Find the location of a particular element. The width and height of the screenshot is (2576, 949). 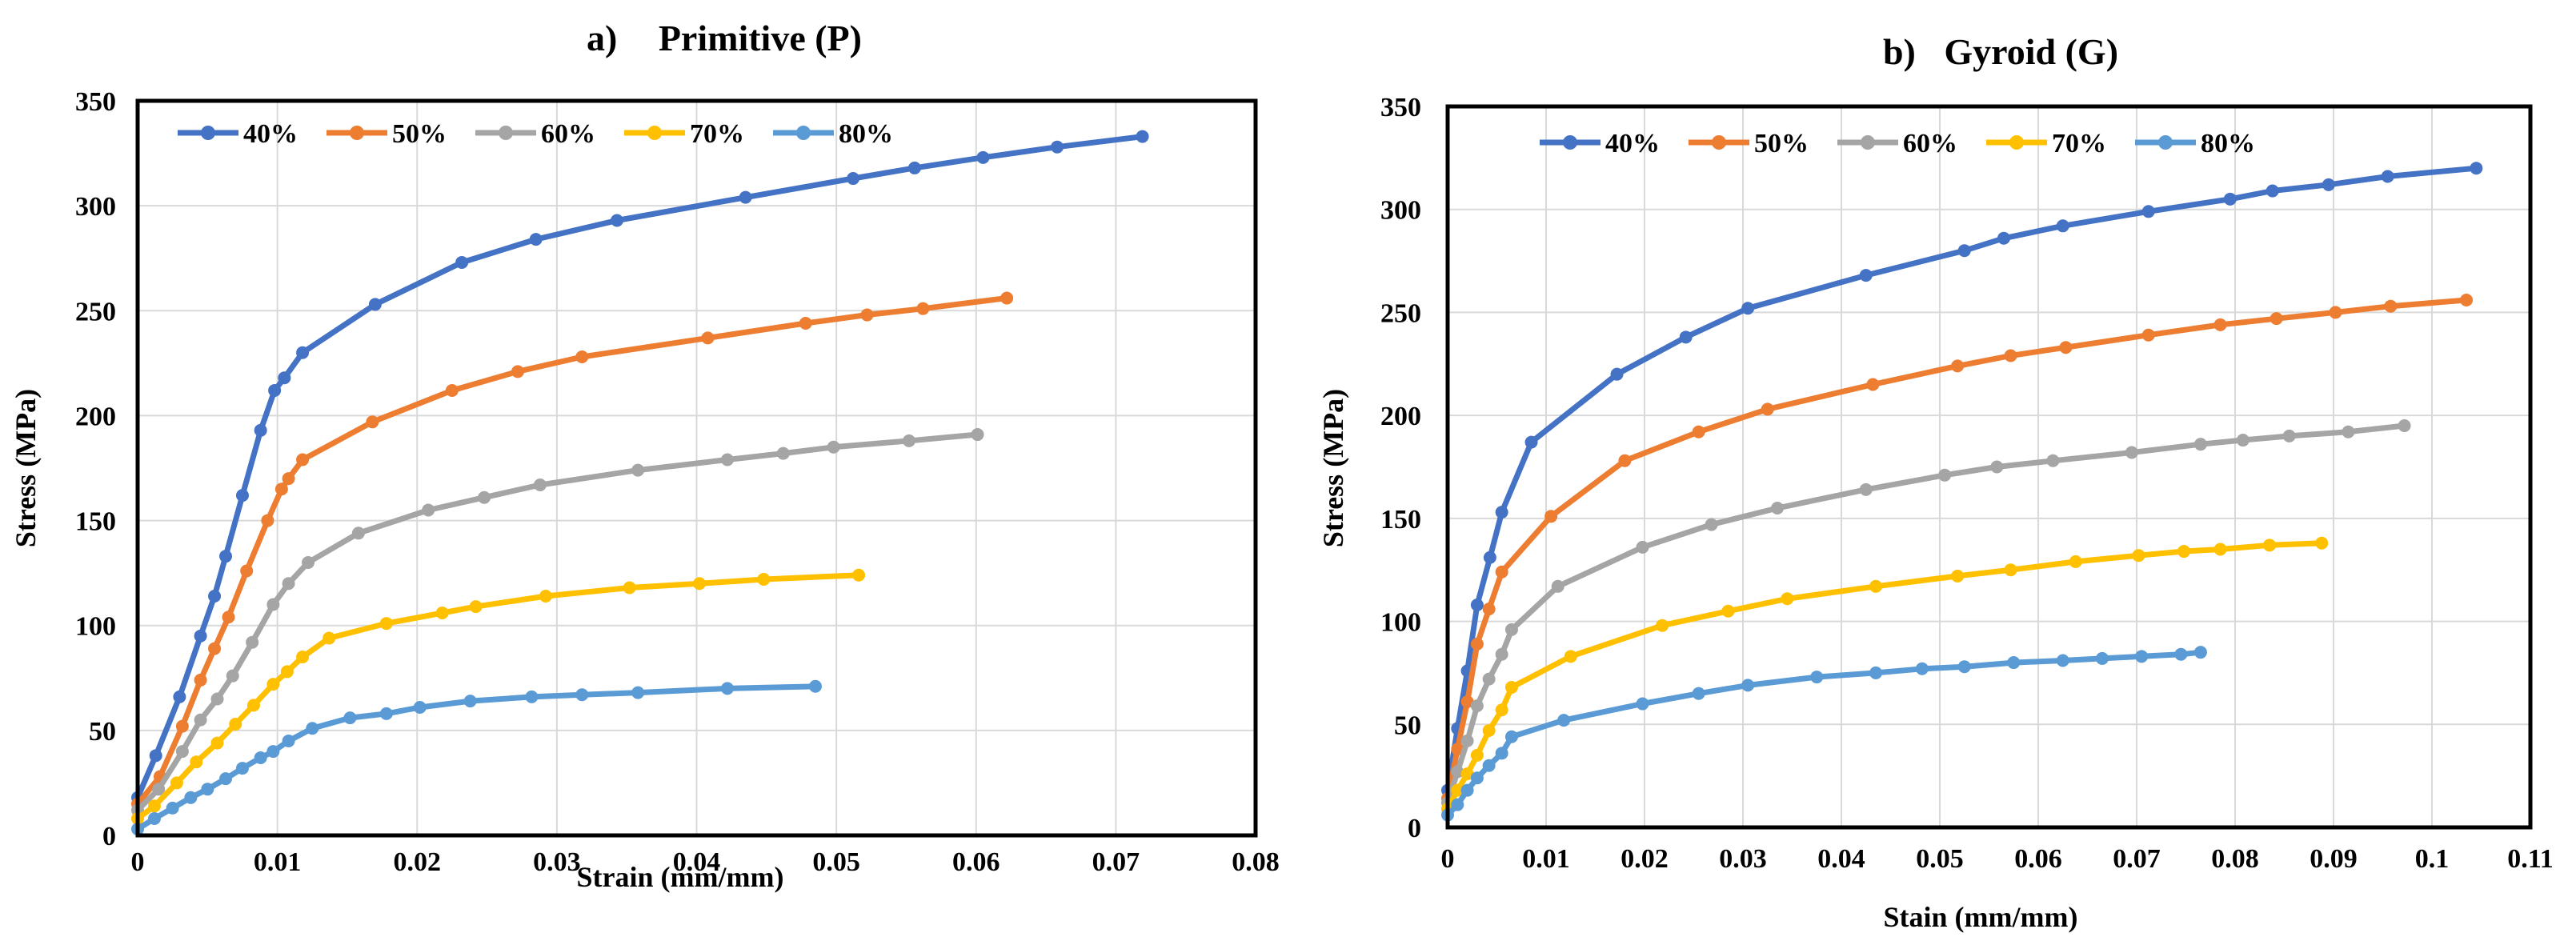

chart-b-x-tick-label: 0.09 is located at coordinates (2334, 859).